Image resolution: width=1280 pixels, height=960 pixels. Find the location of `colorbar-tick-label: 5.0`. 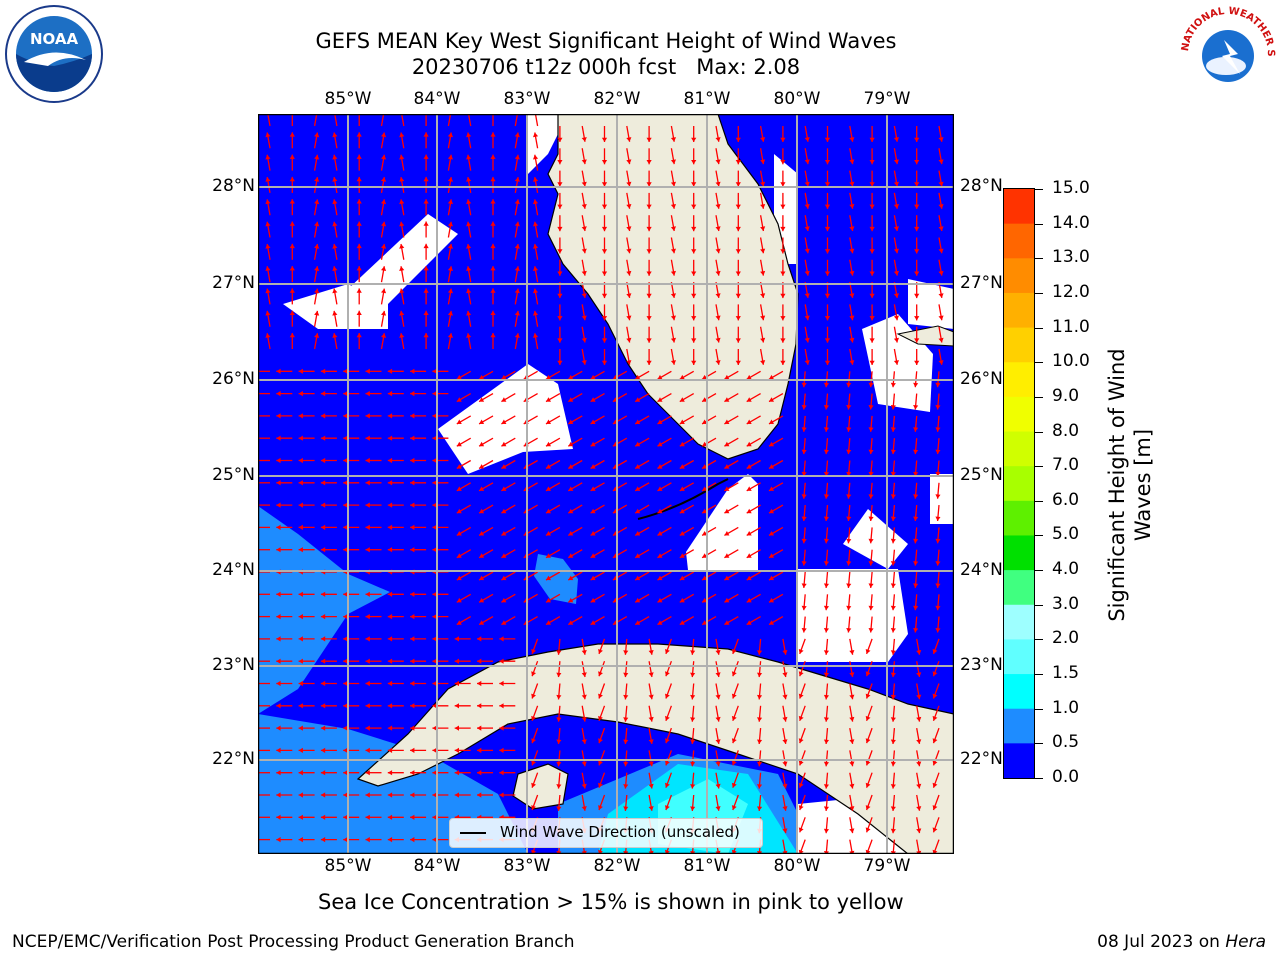

colorbar-tick-label: 5.0 is located at coordinates (1066, 534).